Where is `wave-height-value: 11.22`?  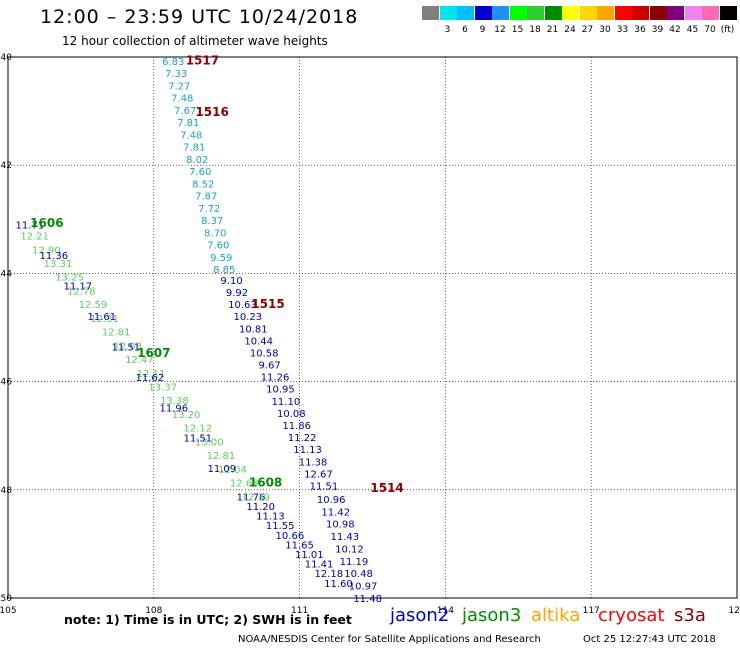
wave-height-value: 11.22 is located at coordinates (302, 438).